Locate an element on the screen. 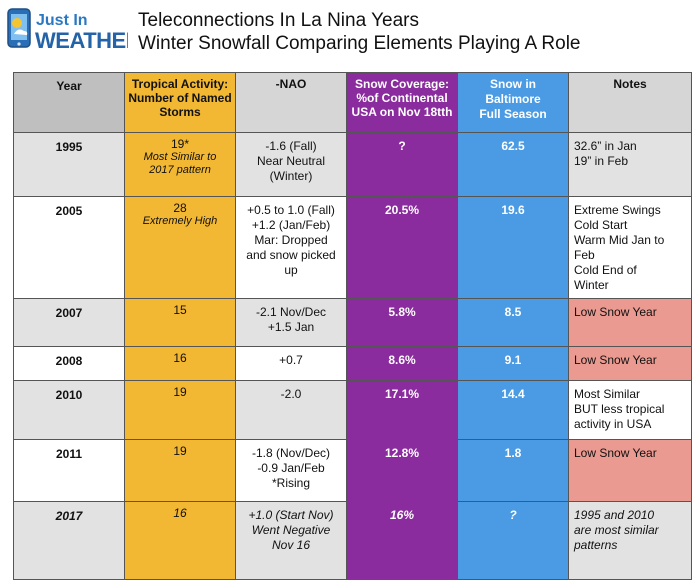 Image resolution: width=700 pixels, height=580 pixels. year-cell: 1995 is located at coordinates (69, 164).